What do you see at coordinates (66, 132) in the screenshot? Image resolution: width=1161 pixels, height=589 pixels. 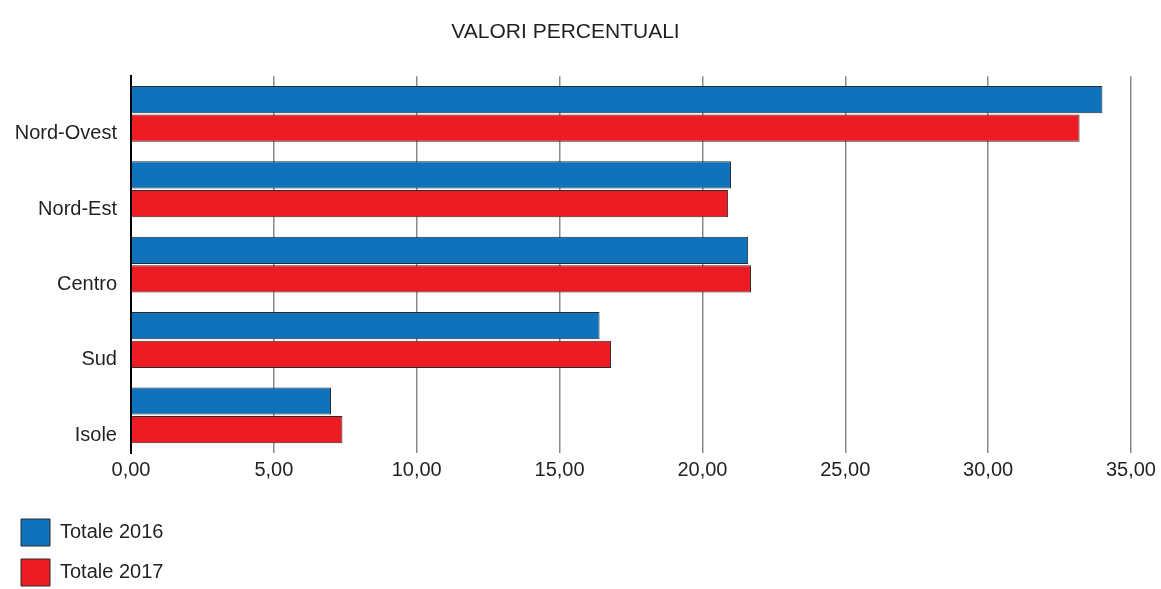 I see `y-tick-label: Nord-Ovest` at bounding box center [66, 132].